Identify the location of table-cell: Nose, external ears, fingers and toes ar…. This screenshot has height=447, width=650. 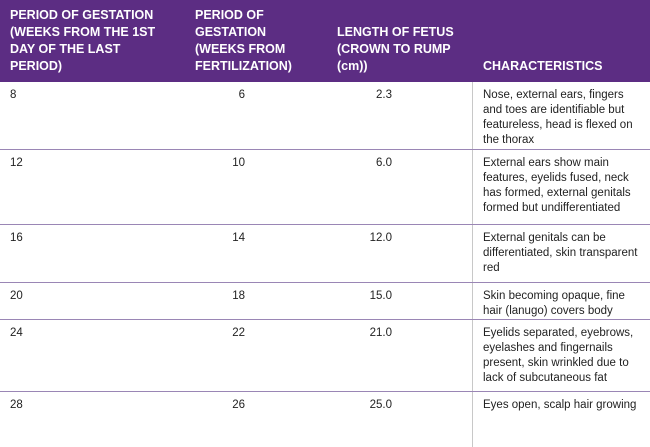
(558, 117).